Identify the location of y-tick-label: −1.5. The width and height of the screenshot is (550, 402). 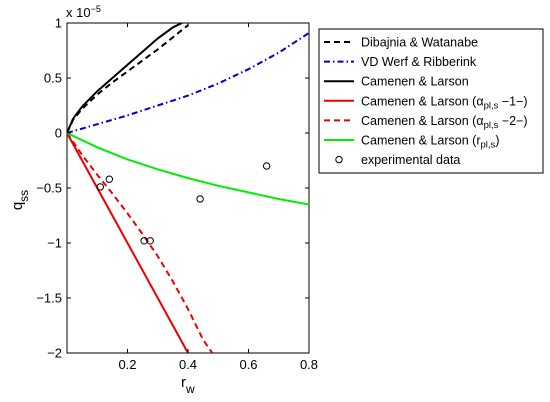
(49, 298).